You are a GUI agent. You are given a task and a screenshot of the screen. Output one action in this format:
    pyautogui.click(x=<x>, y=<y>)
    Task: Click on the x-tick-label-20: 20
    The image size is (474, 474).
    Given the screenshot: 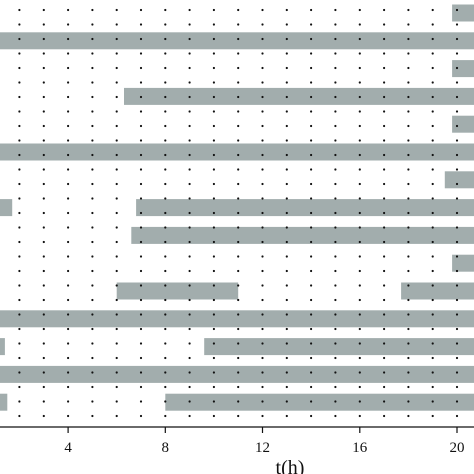 What is the action you would take?
    pyautogui.click(x=457, y=448)
    